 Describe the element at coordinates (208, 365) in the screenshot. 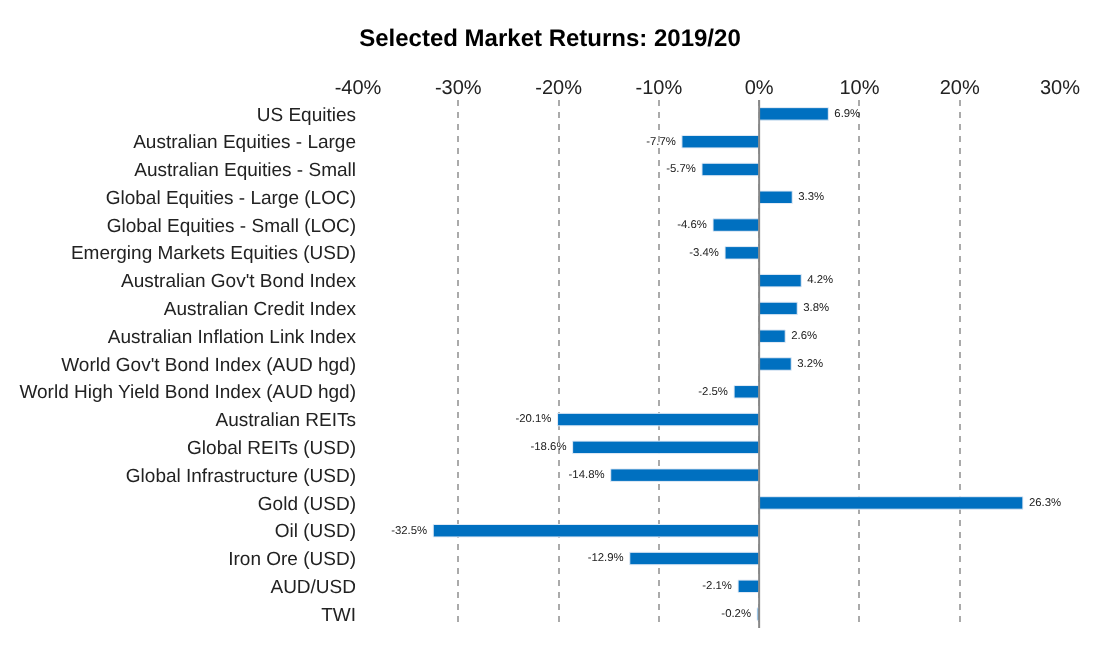

I see `y-tick-label: World Gov't Bond Index (AUD hgd)` at that location.